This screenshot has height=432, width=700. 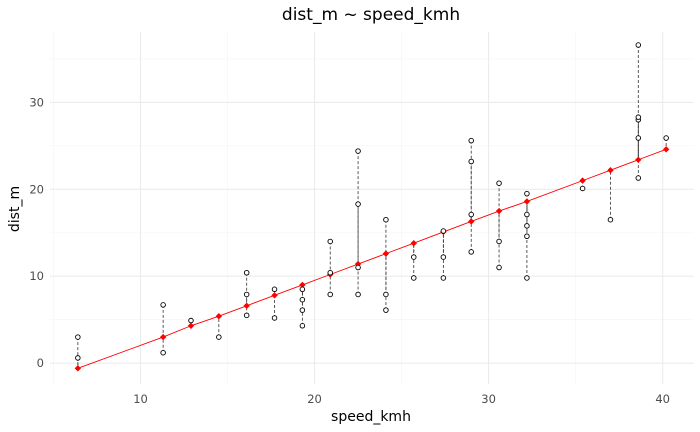 I want to click on x-tick-label: 20, so click(x=314, y=399).